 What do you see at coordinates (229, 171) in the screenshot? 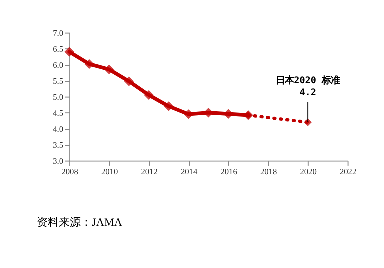
I see `x-tick-label: 2016` at bounding box center [229, 171].